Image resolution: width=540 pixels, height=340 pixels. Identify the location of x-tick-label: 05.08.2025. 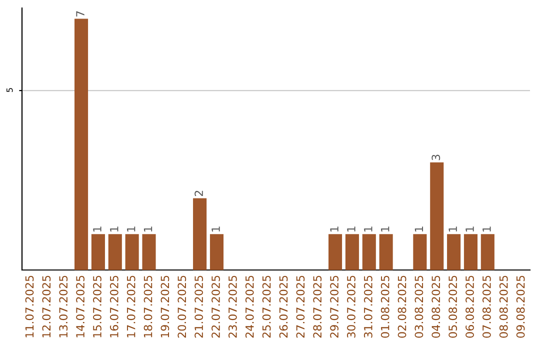
(453, 307).